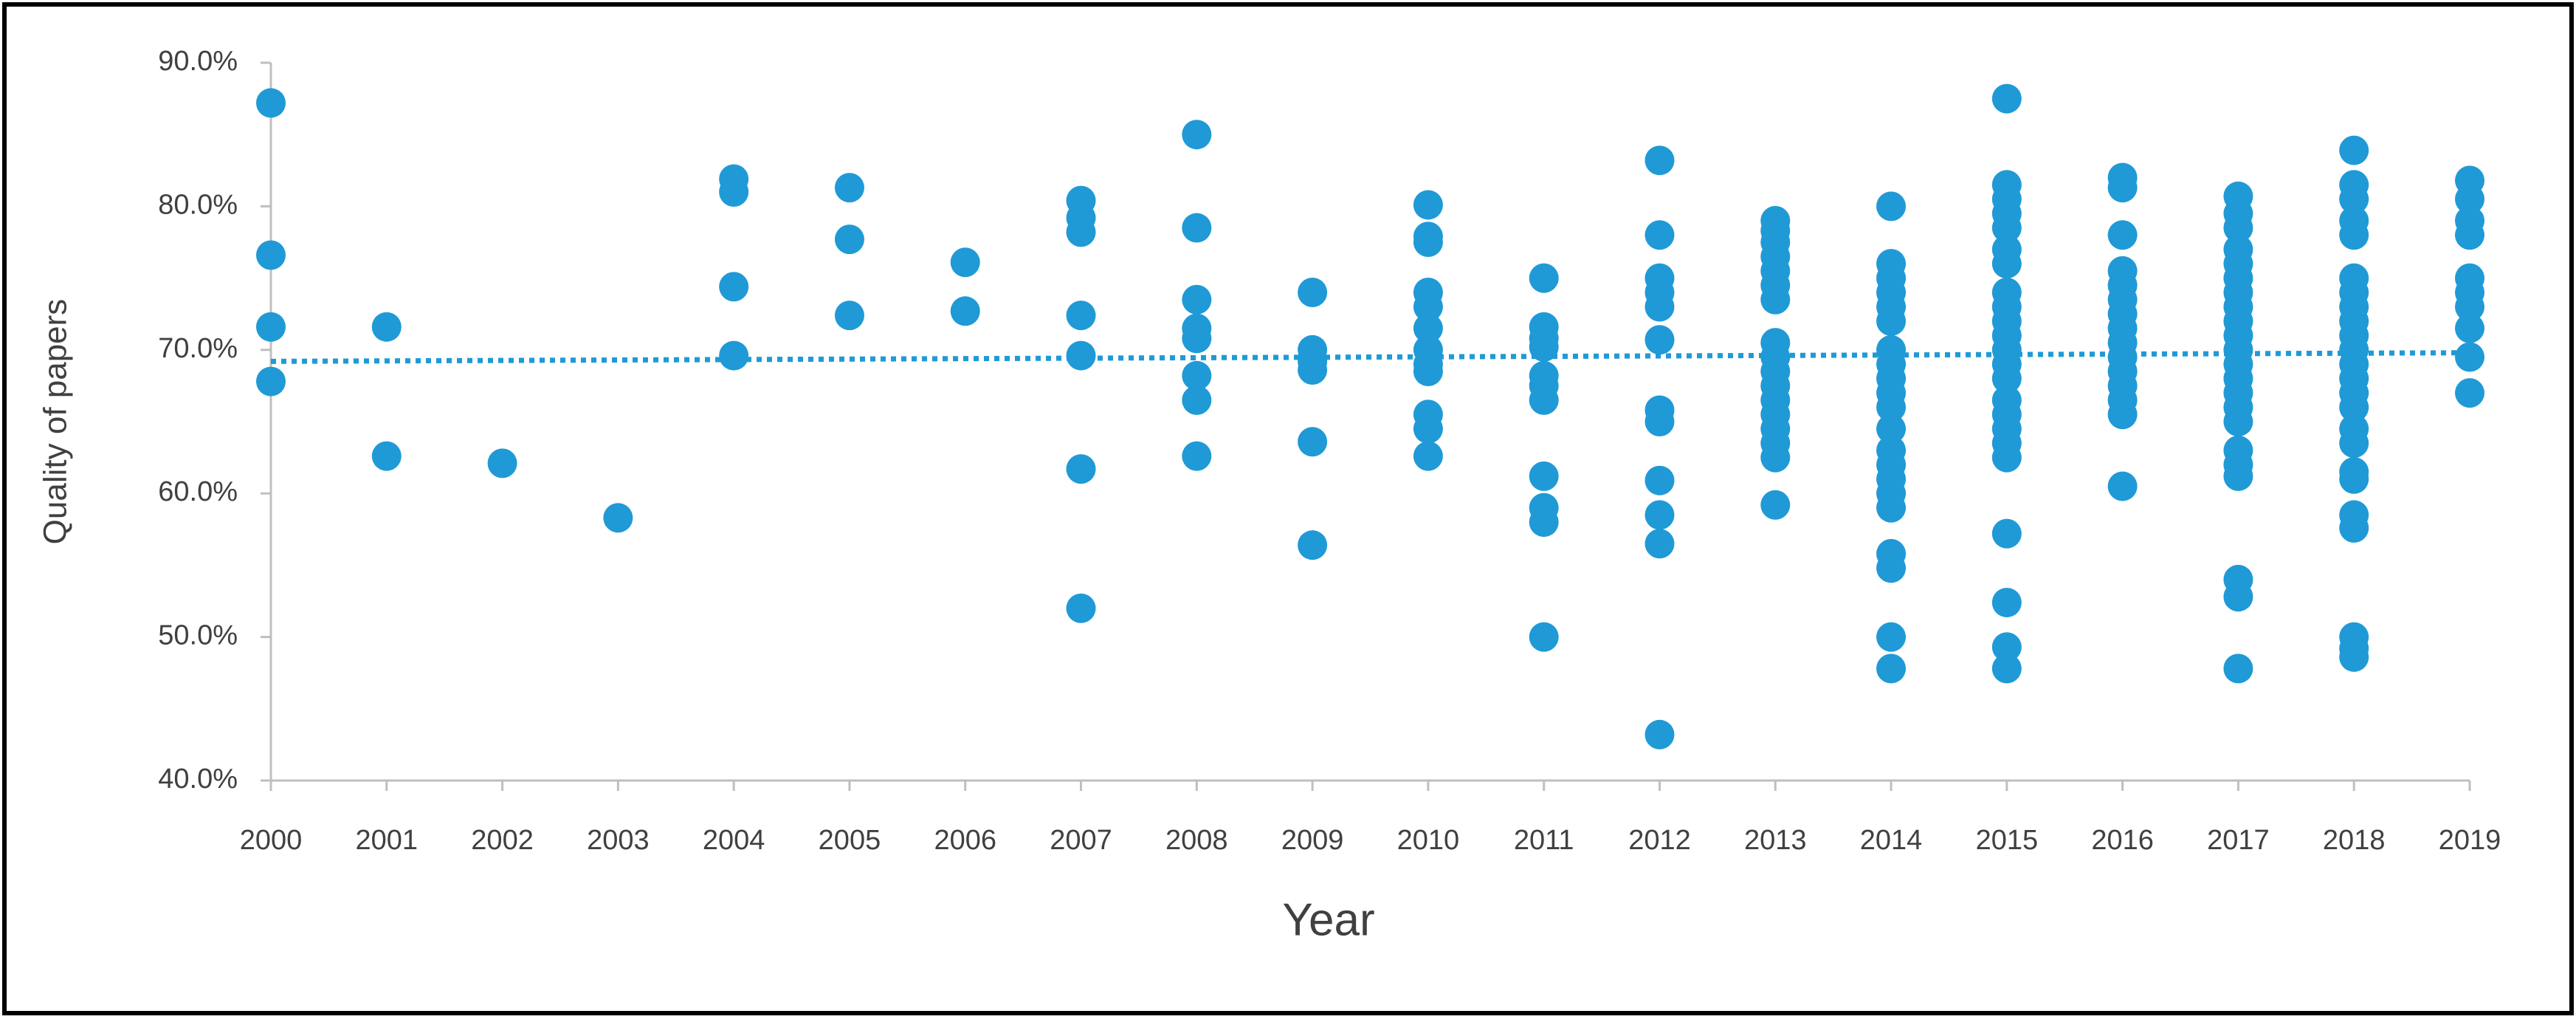 This screenshot has height=1022, width=2576. I want to click on y-tick-label: 70.0%, so click(198, 348).